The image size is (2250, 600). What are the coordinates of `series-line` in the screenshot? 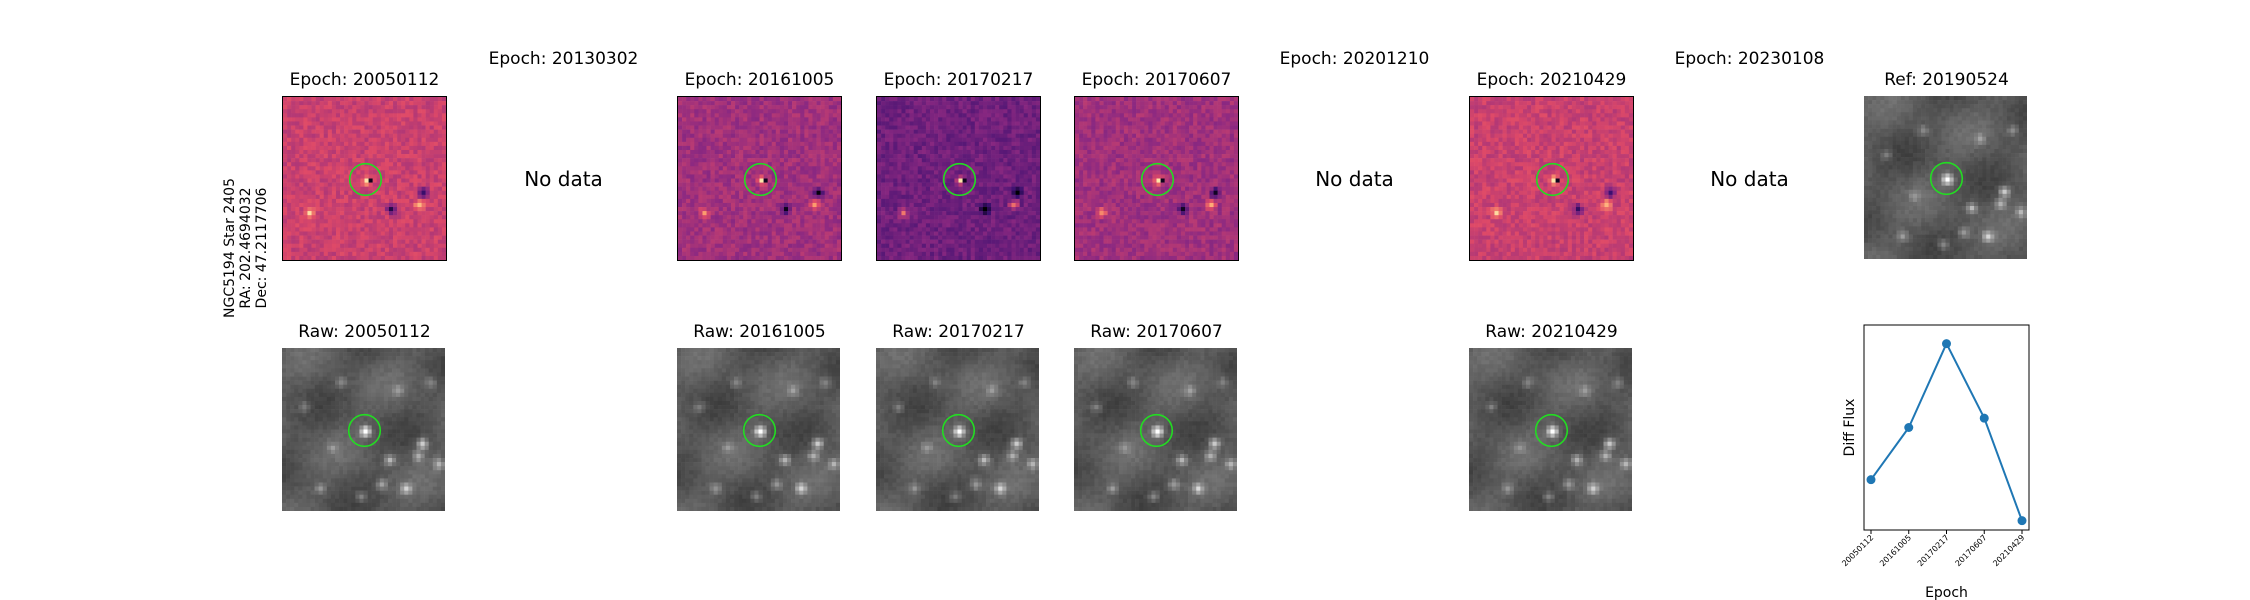 It's located at (1946, 431).